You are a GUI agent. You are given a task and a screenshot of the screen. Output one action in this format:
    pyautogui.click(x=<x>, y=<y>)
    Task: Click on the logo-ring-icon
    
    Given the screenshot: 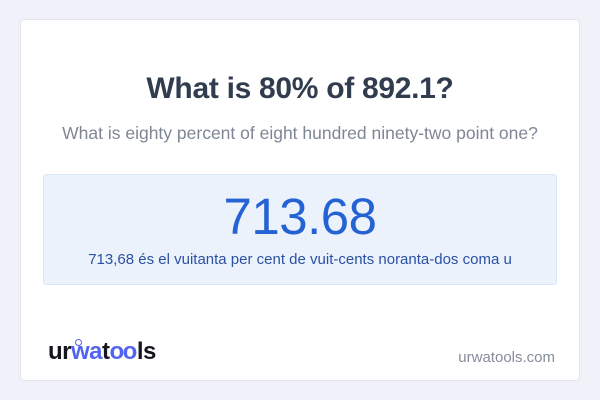 What is the action you would take?
    pyautogui.click(x=78, y=343)
    